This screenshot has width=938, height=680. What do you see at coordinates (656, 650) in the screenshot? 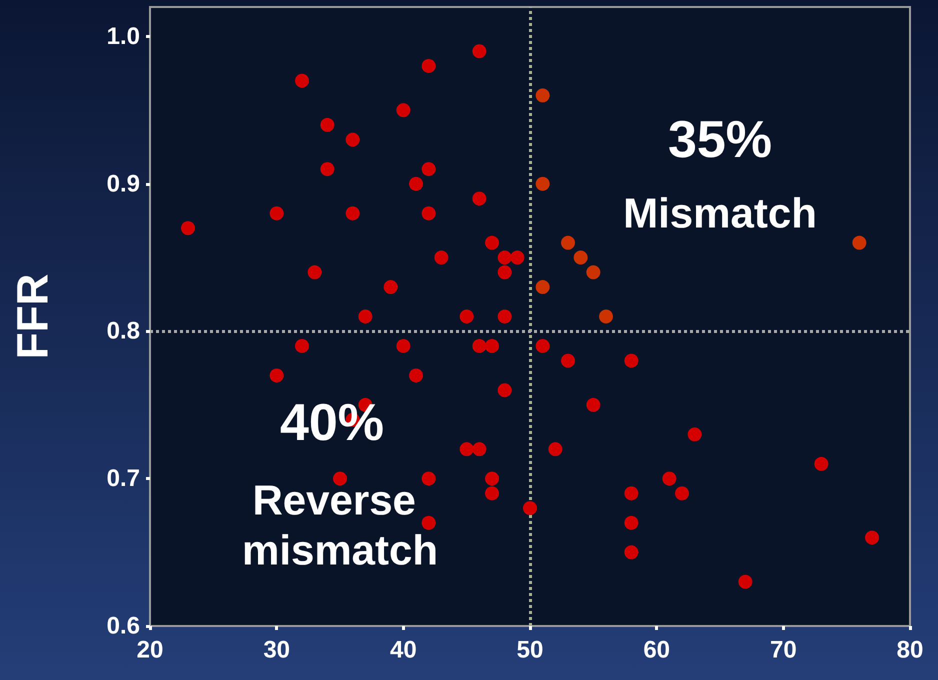
I see `x-tick-label: 60` at bounding box center [656, 650].